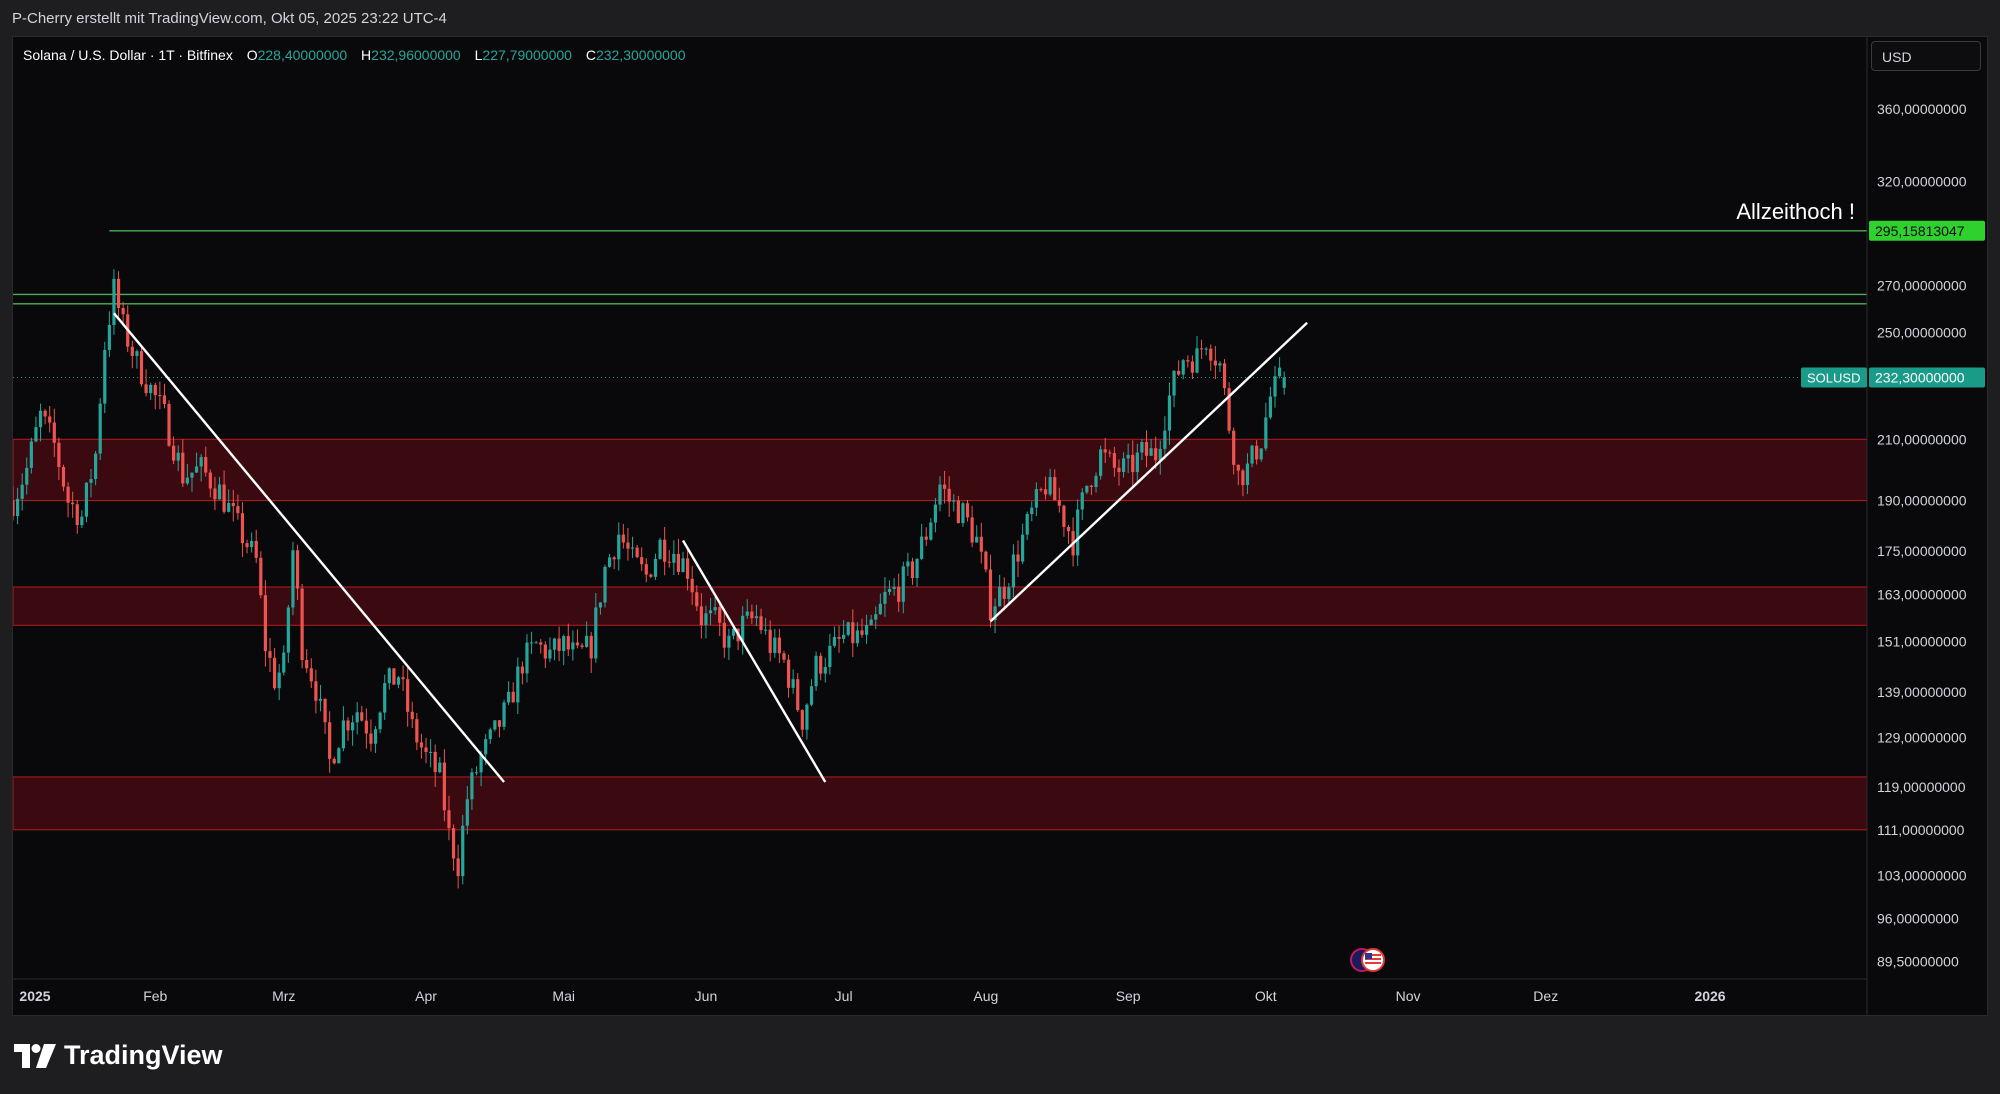 This screenshot has width=2000, height=1094. I want to click on price-tick-label: 96,00000000, so click(1918, 919).